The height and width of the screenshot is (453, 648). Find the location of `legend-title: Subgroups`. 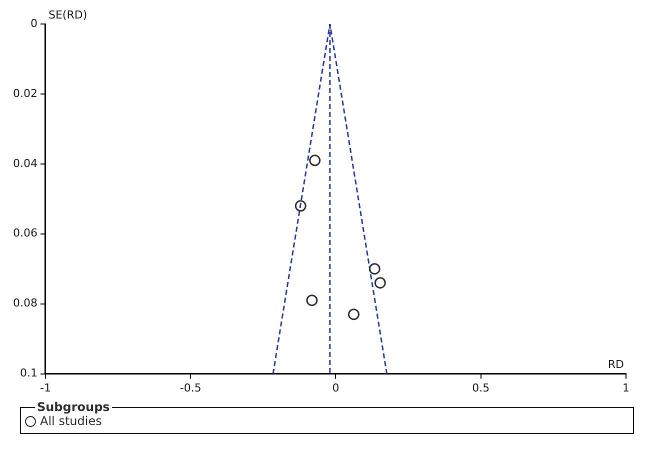

legend-title: Subgroups is located at coordinates (73, 407).